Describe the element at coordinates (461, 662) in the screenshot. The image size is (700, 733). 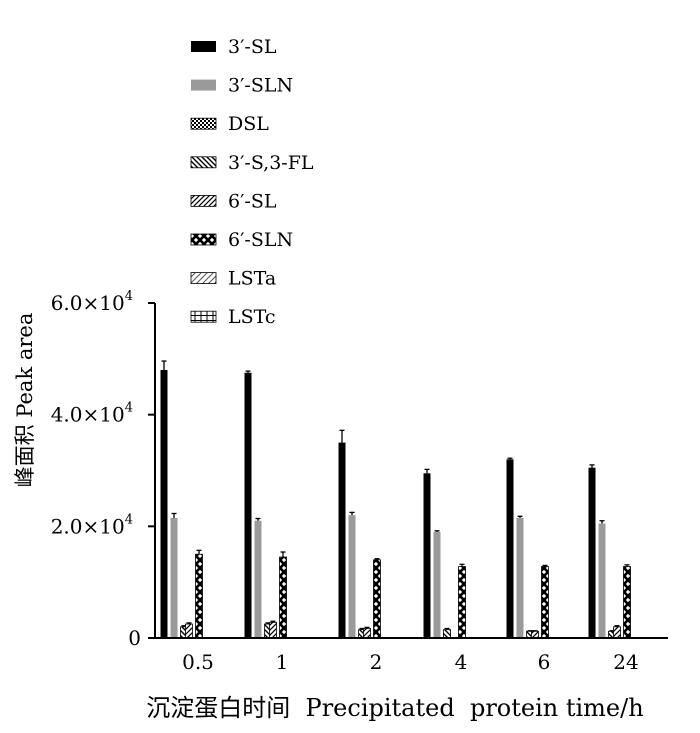
I see `x-tick-label: 4` at that location.